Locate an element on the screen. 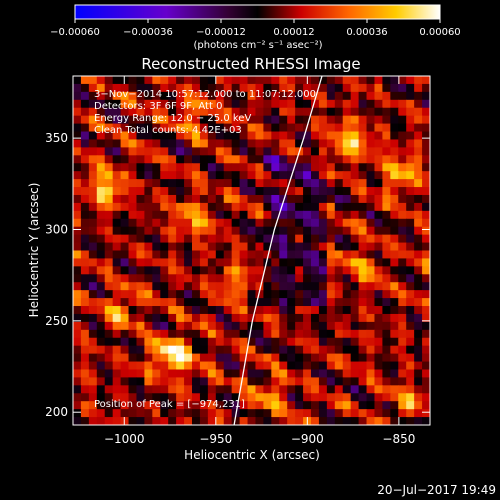 This screenshot has height=500, width=500. chart-title: Reconstructed RHESSI Image is located at coordinates (250, 64).